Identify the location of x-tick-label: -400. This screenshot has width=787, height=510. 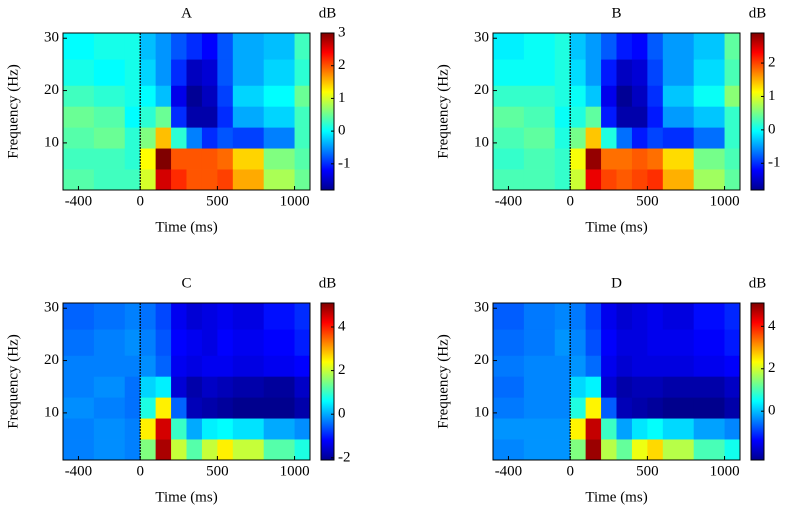
(79, 471).